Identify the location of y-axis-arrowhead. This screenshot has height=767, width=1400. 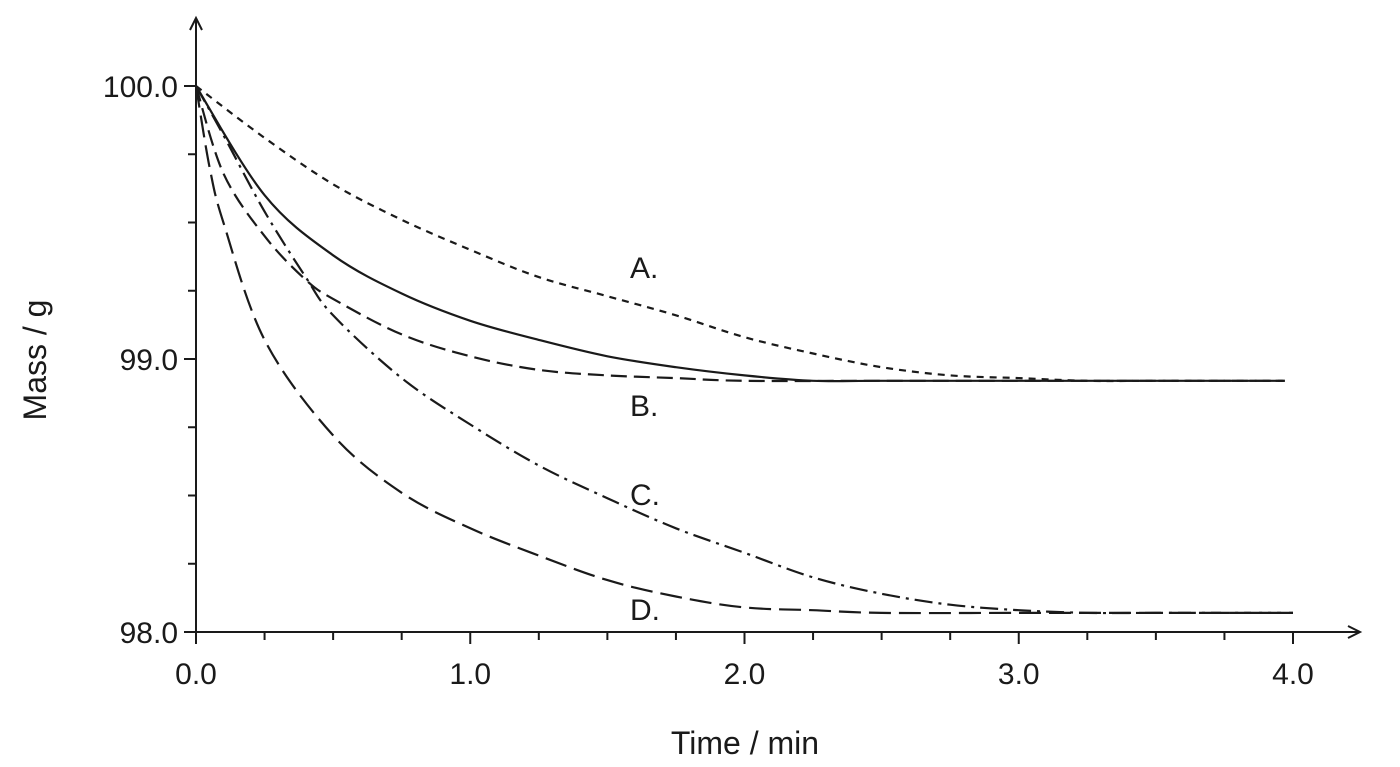
(196, 23).